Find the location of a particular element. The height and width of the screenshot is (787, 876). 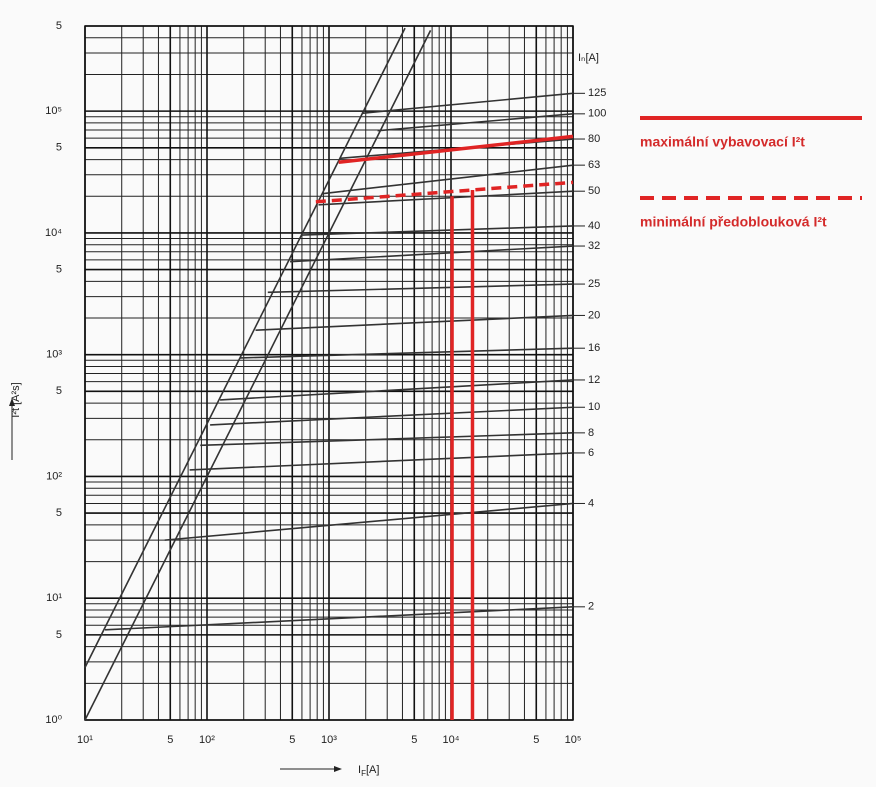

x-tick-label: 10⁴ is located at coordinates (451, 740).